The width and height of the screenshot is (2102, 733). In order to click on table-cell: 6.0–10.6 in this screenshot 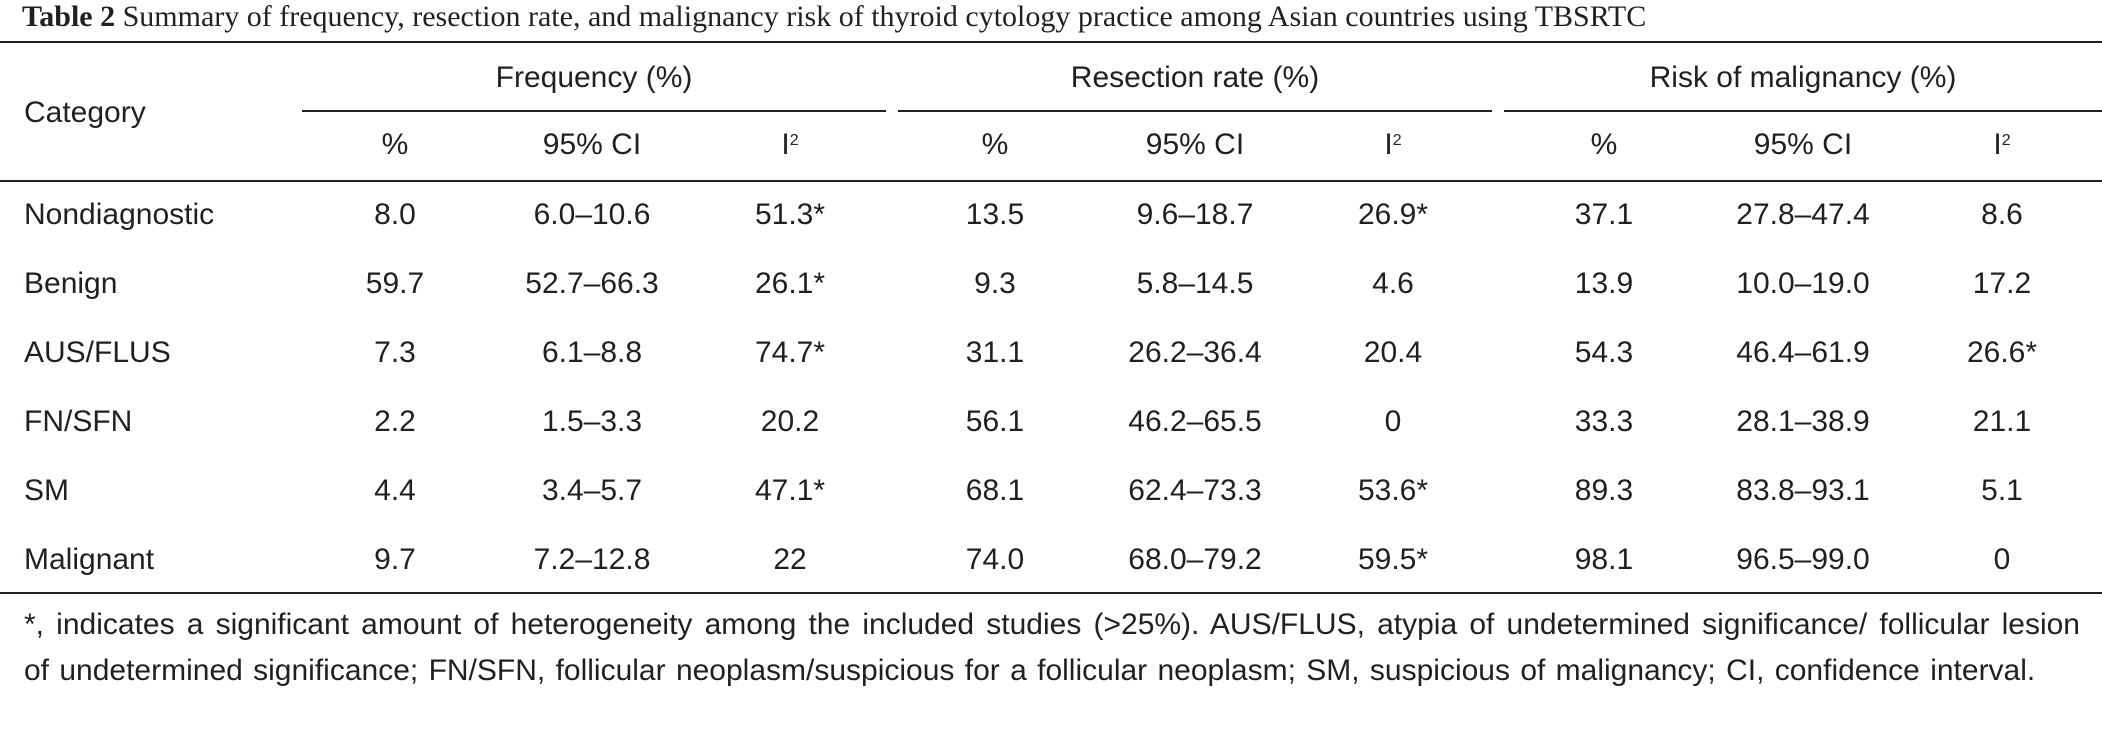, I will do `click(592, 214)`.